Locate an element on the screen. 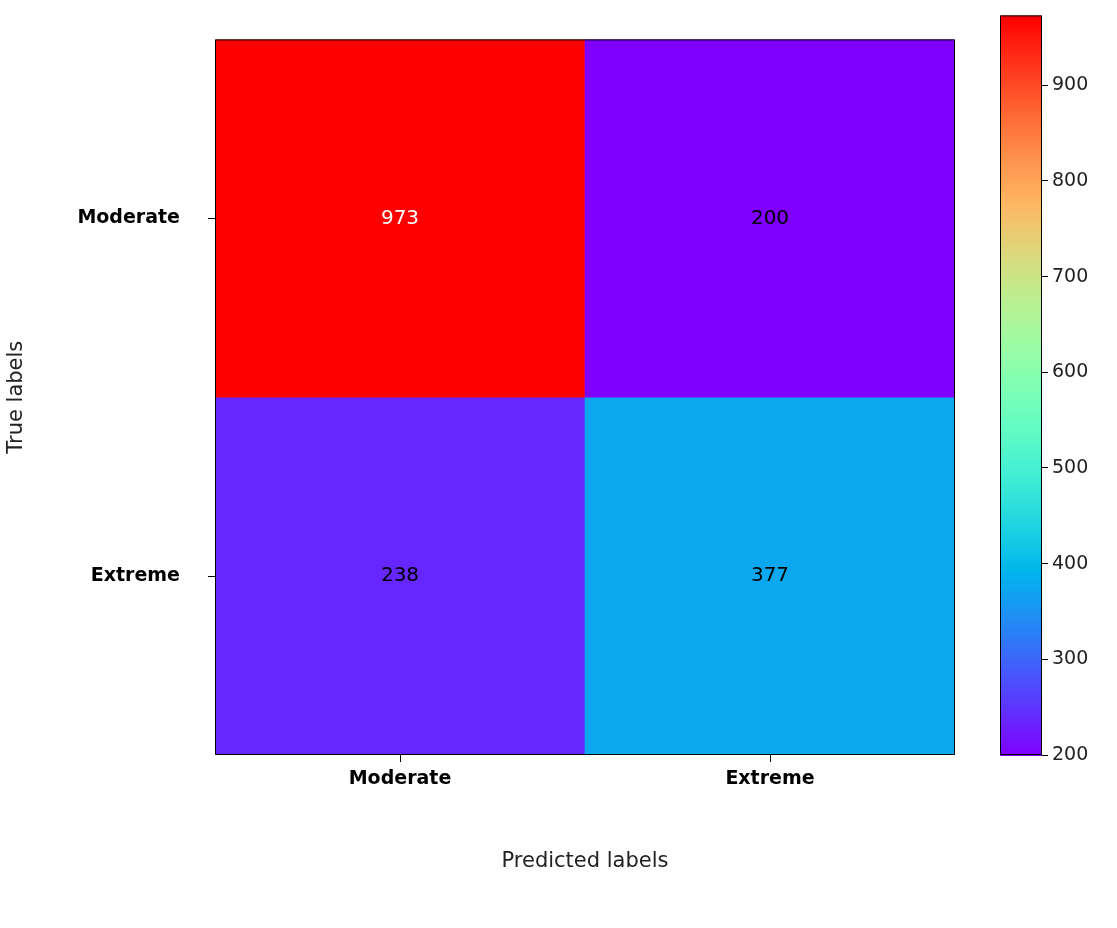 The width and height of the screenshot is (1117, 928). color-bar-label: 400 is located at coordinates (1070, 561).